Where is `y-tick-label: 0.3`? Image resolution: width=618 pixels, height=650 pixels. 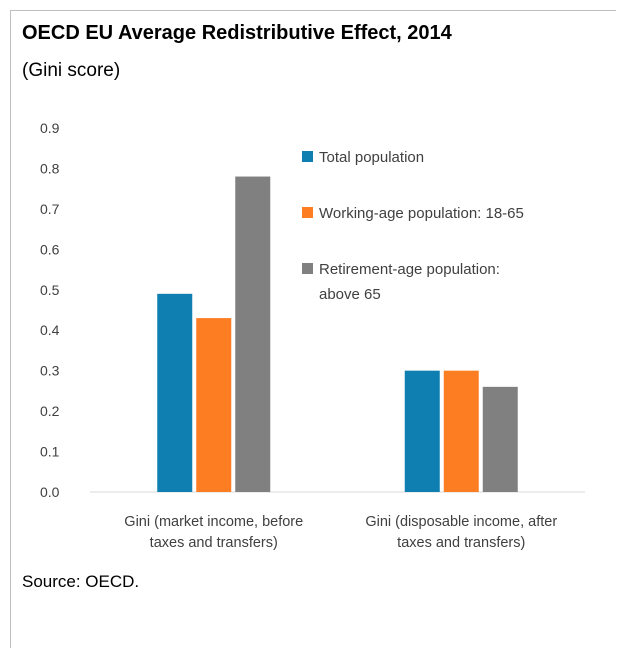 y-tick-label: 0.3 is located at coordinates (50, 371).